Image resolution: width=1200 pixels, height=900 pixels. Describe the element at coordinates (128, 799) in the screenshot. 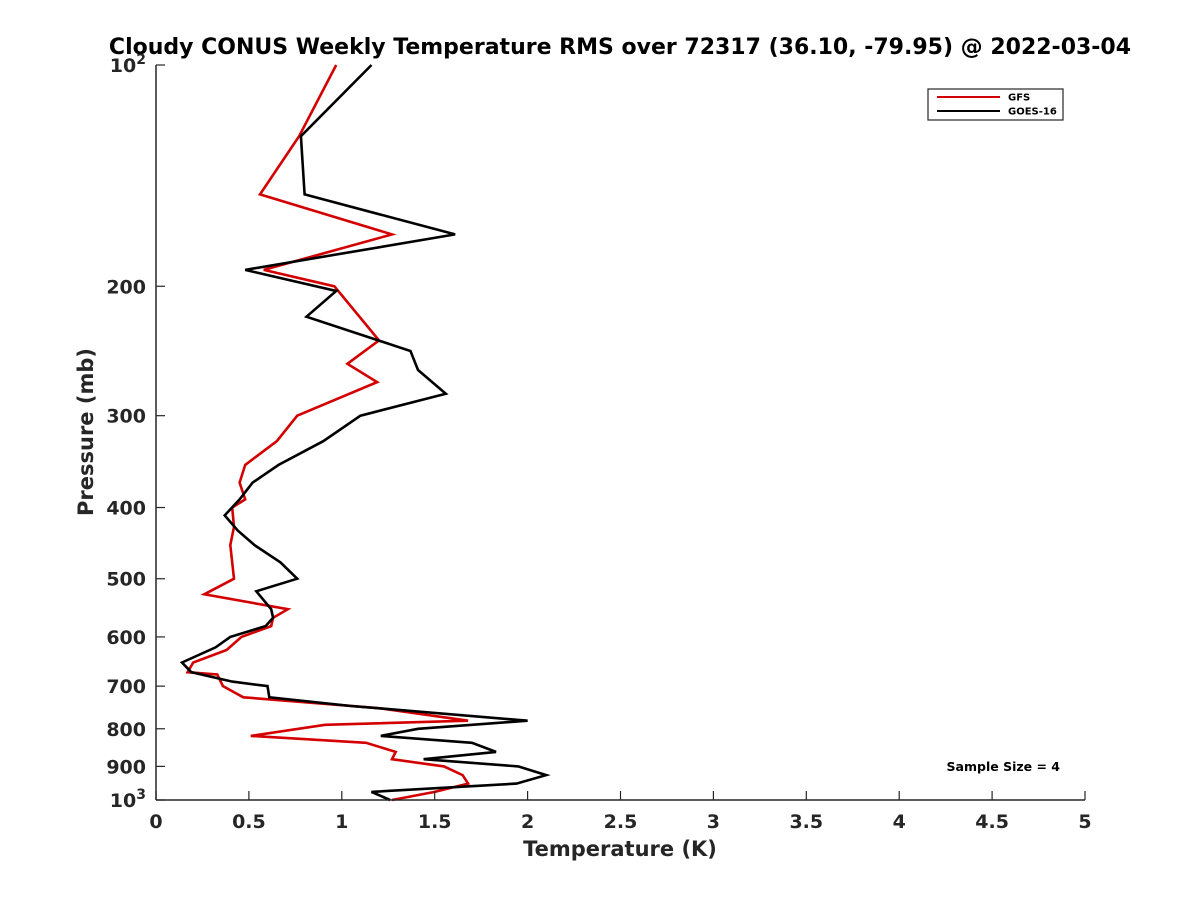

I see `y-tick-label: 10³` at that location.